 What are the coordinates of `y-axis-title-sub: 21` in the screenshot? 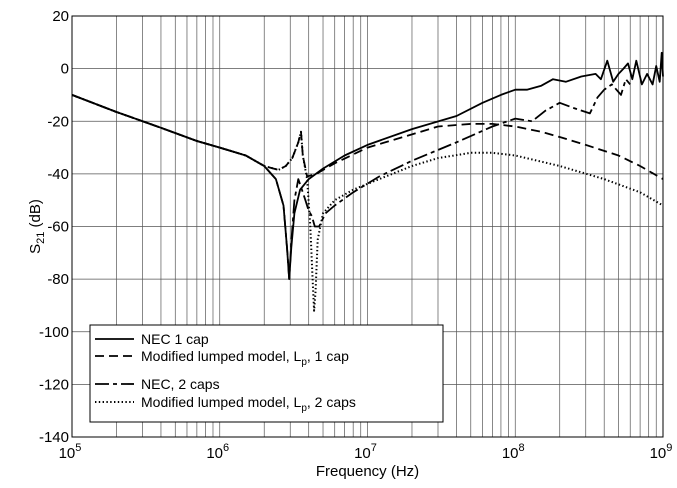 It's located at (41, 238).